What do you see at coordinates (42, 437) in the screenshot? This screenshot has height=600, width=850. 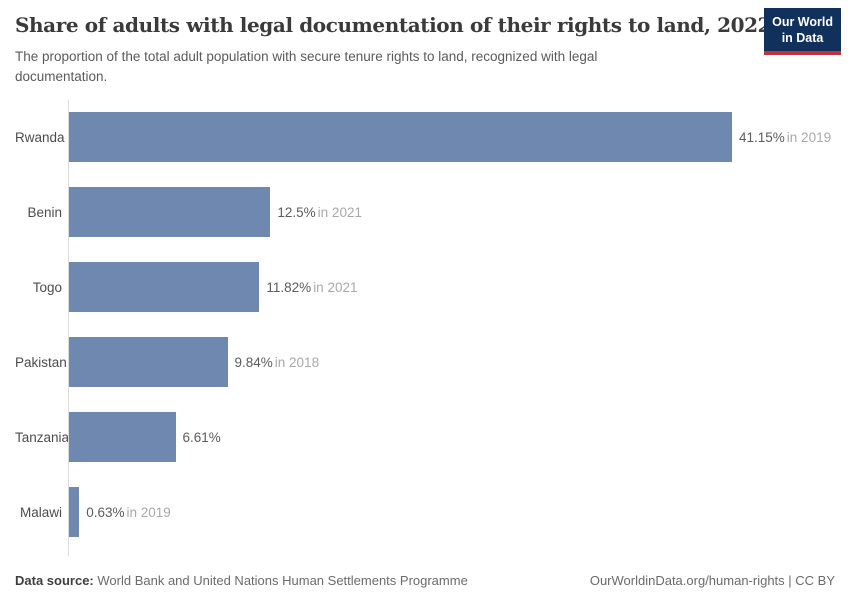 I see `country-label: Tanzania` at bounding box center [42, 437].